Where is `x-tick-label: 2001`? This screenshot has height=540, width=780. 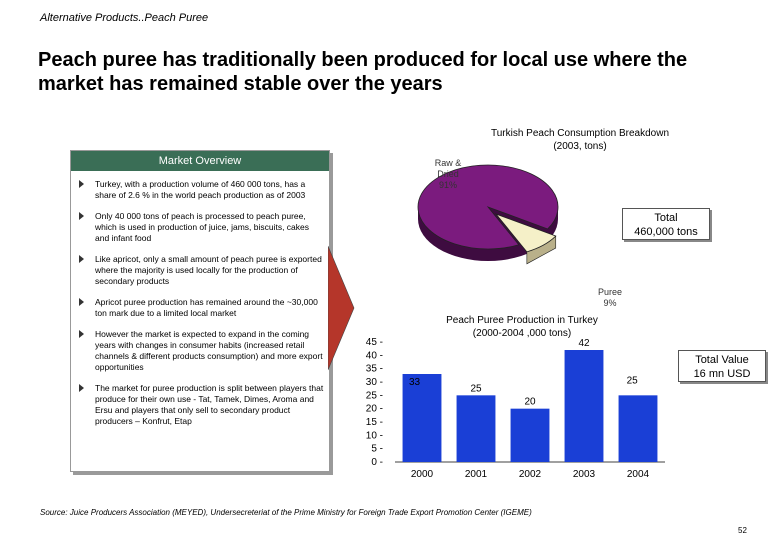
x-tick-label: 2001 is located at coordinates (476, 474).